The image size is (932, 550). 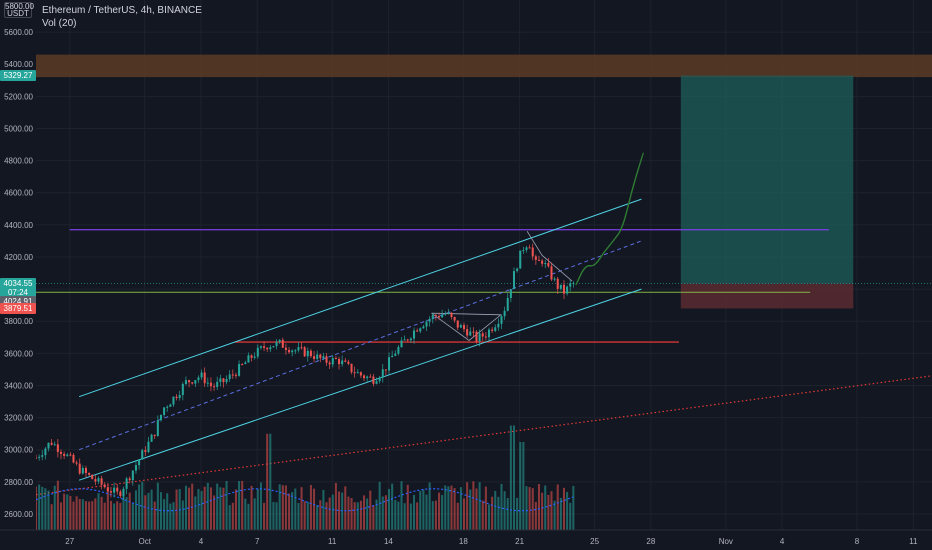 I want to click on x-tick-label: Oct, so click(x=144, y=541).